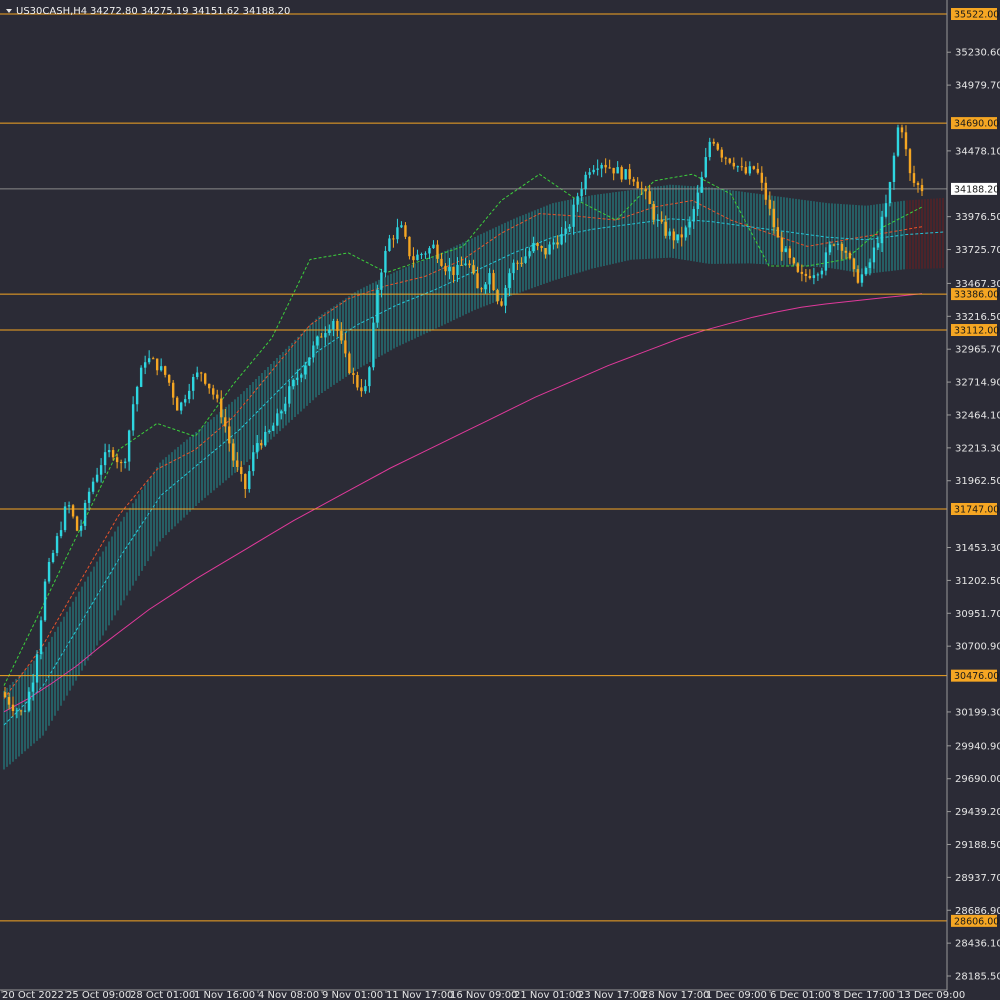  I want to click on x-tick-label: 13 Dec 09:00, so click(931, 995).